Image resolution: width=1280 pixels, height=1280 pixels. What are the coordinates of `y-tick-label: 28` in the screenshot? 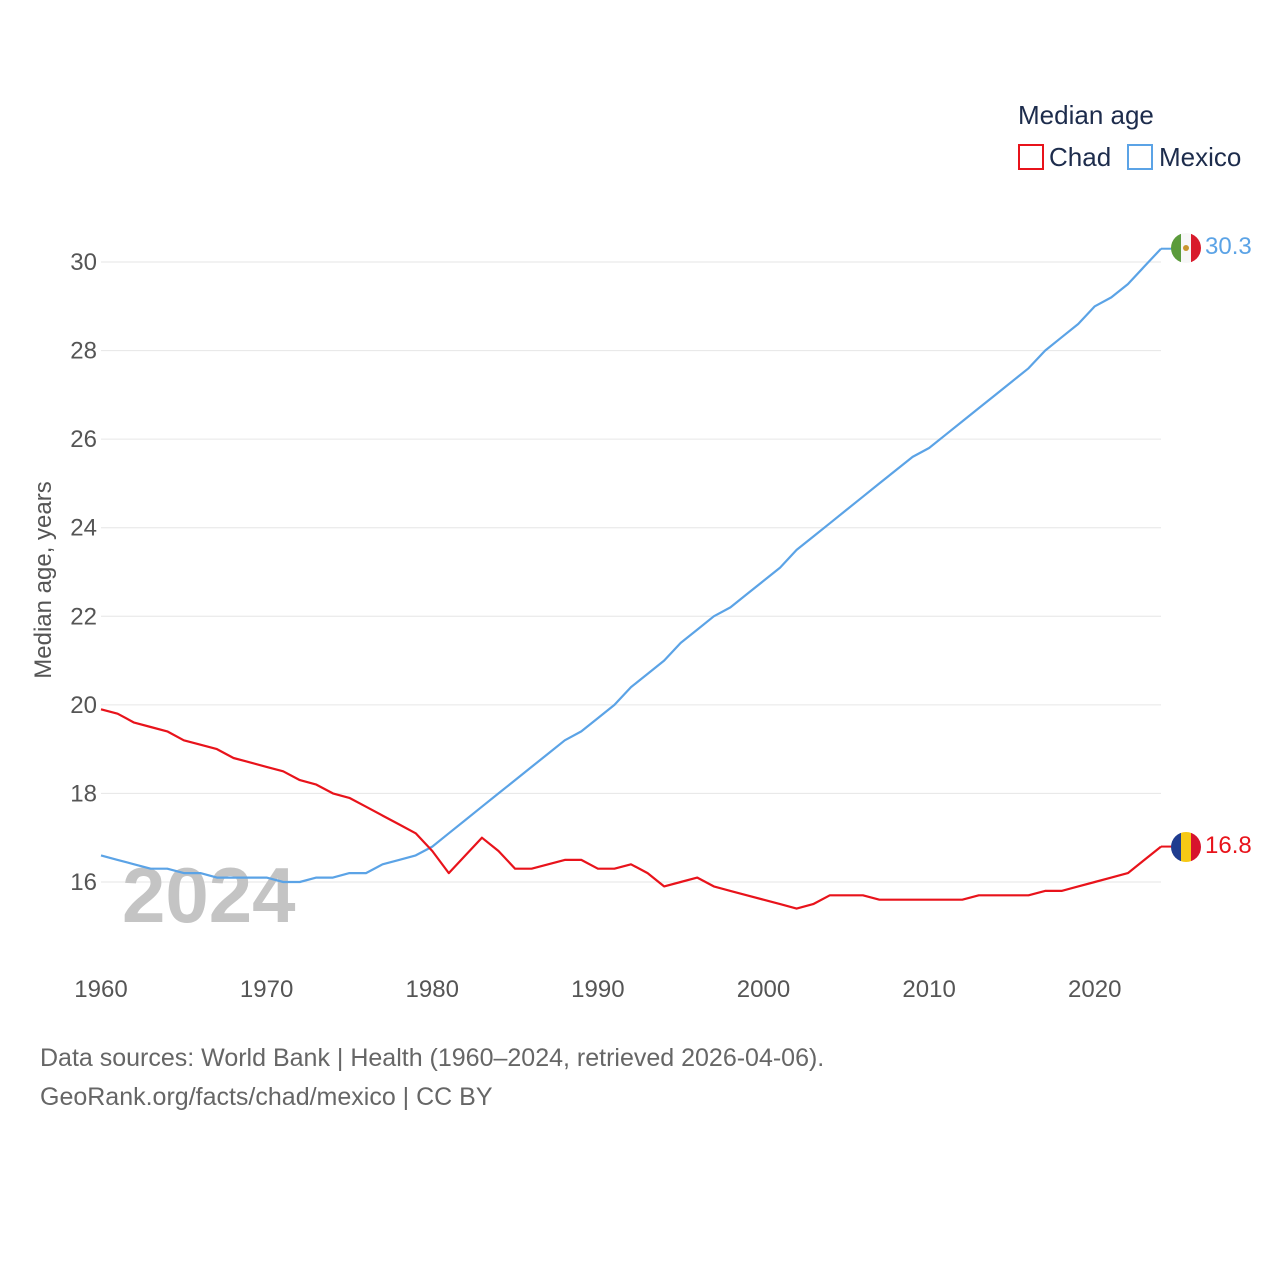 It's located at (83, 351).